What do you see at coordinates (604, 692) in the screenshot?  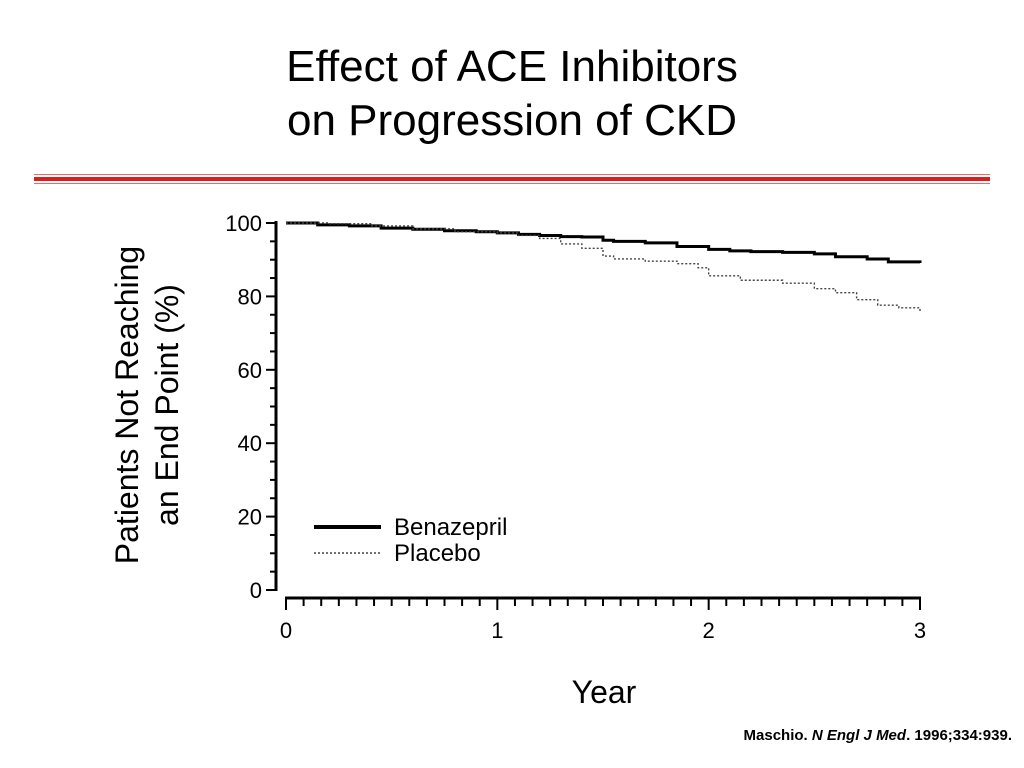 I see `x-axis-label: Year` at bounding box center [604, 692].